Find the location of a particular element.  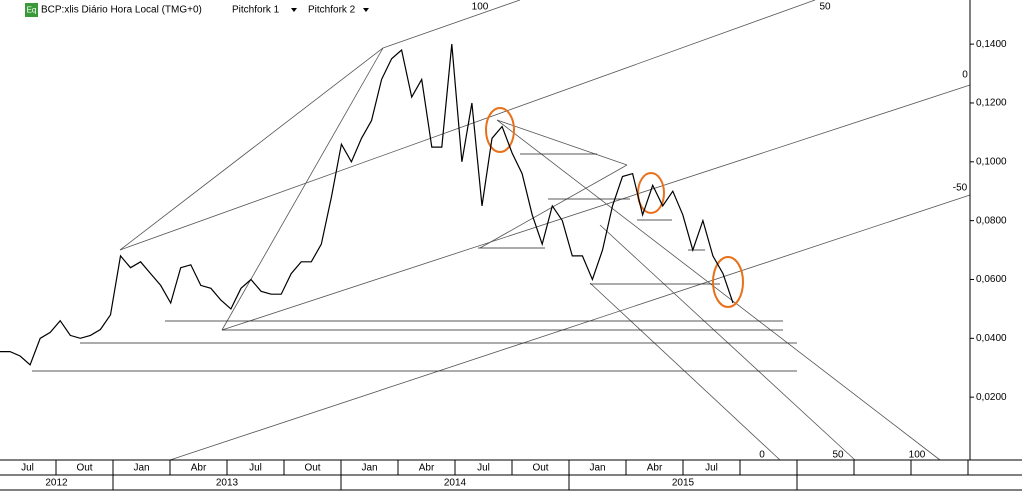

y-tick-label: 0,0600 is located at coordinates (991, 279).